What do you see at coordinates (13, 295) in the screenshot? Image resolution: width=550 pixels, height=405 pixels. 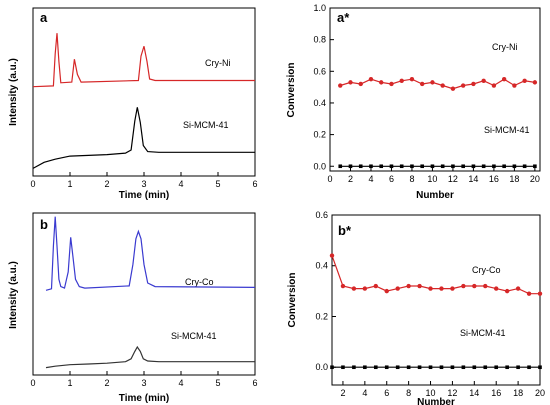 I see `y-axis-title-b: Intensity (a.u.)` at bounding box center [13, 295].